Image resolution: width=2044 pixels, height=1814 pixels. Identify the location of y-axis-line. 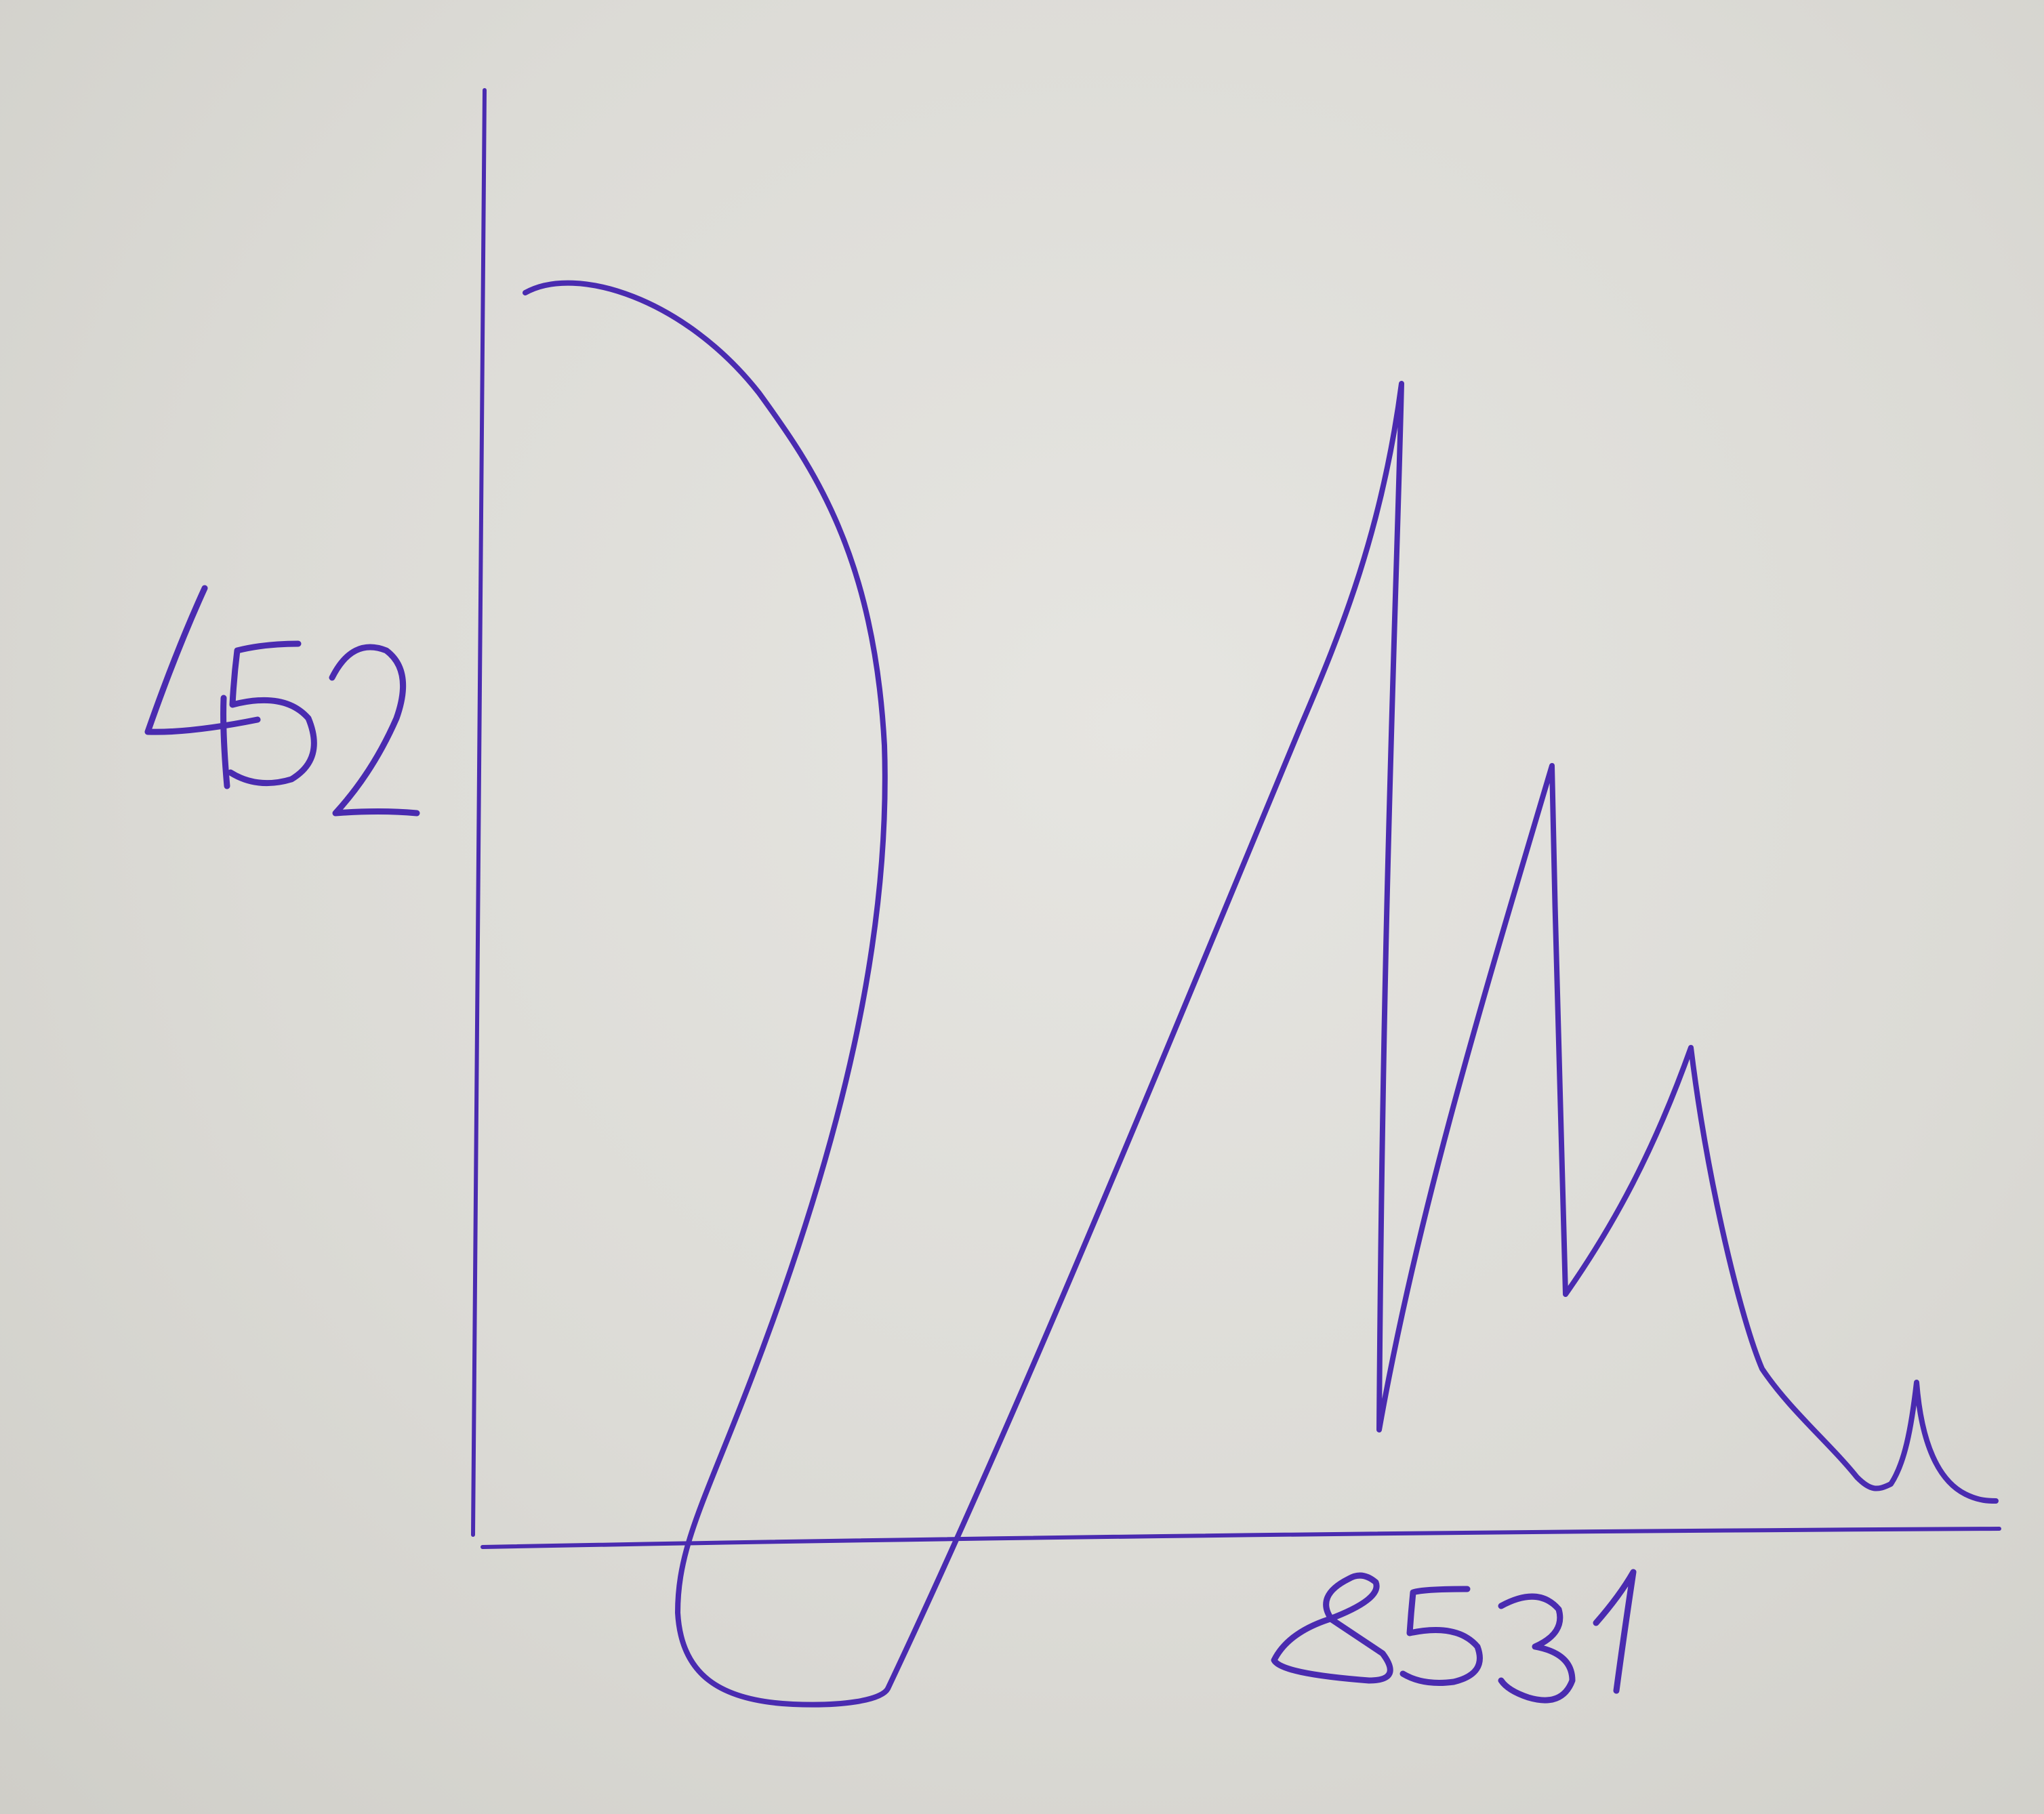
(479, 812).